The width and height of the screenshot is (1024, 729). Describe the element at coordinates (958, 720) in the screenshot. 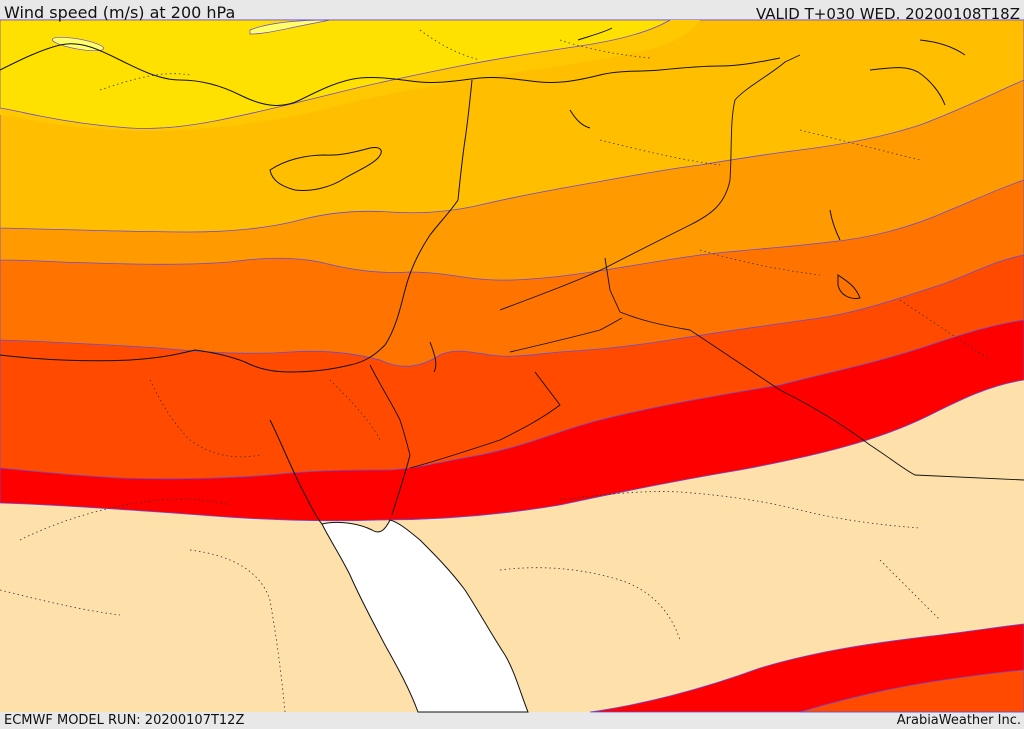

I see `credit-label: ArabiaWeather Inc.` at that location.